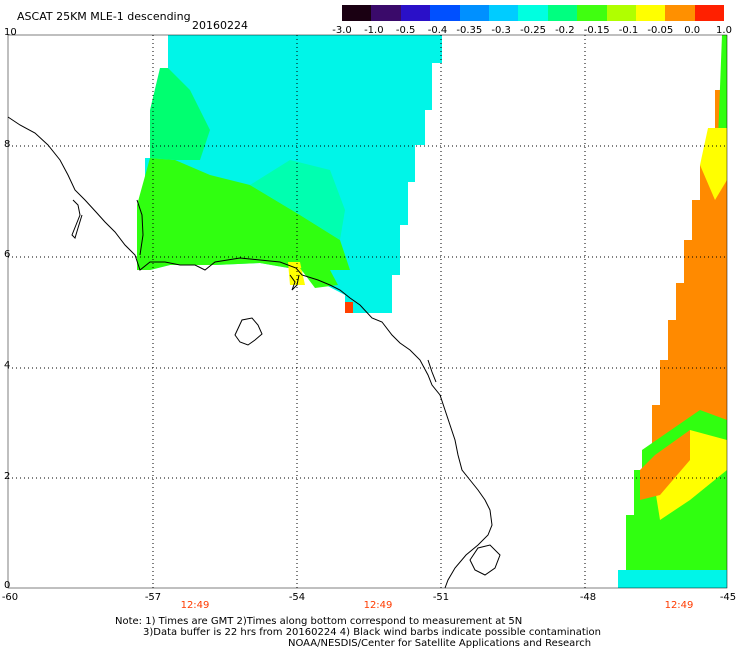 The width and height of the screenshot is (740, 650). Describe the element at coordinates (628, 30) in the screenshot. I see `colorbar-tick-label: -0.1` at that location.